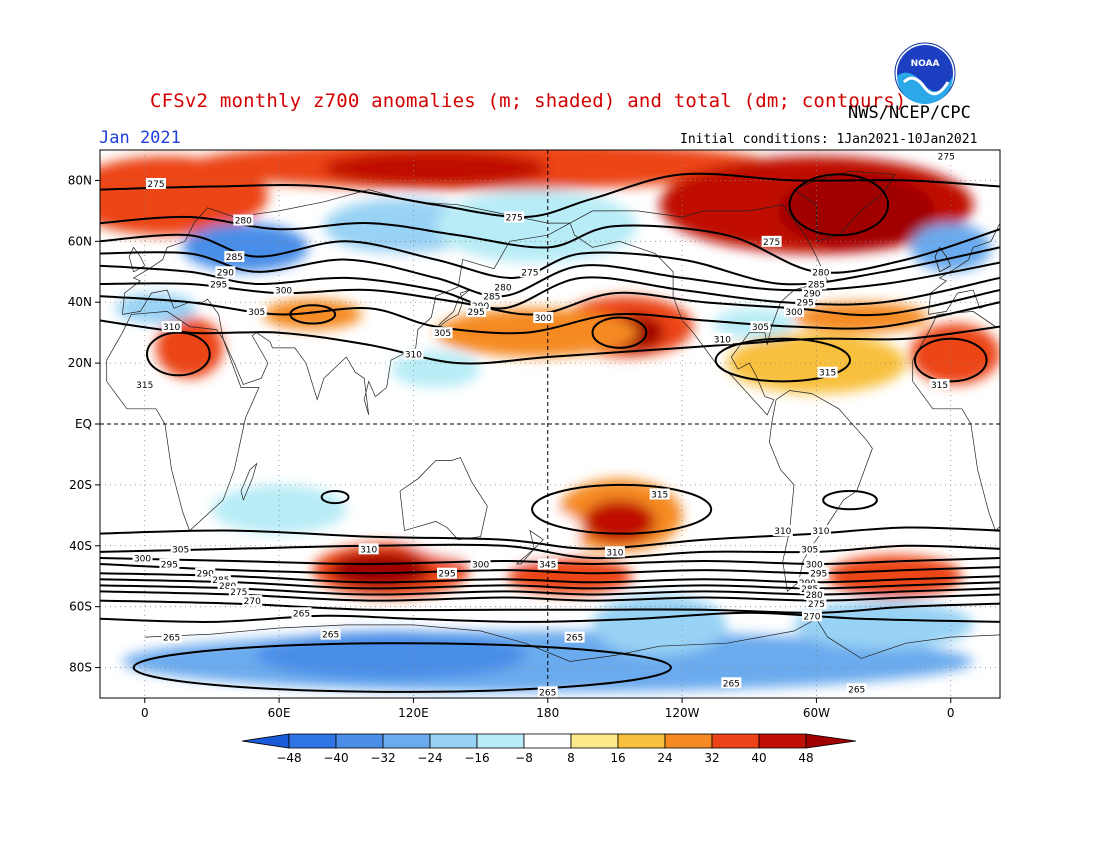 This screenshot has height=850, width=1100. Describe the element at coordinates (682, 713) in the screenshot. I see `longitude-tick-label: 120W` at that location.